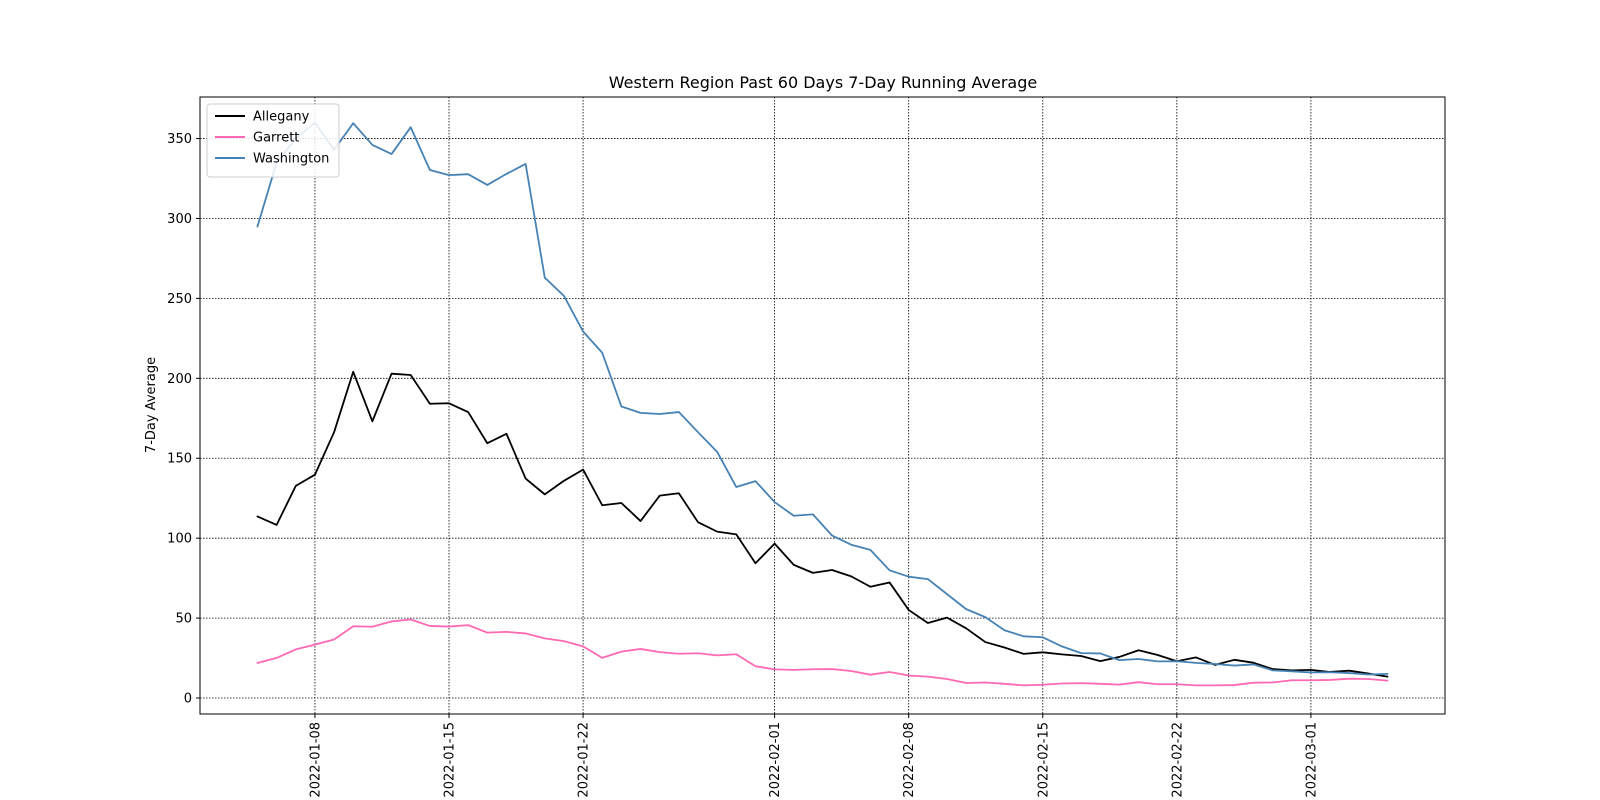 The height and width of the screenshot is (800, 1600). I want to click on y-tick-label: 250, so click(179, 299).